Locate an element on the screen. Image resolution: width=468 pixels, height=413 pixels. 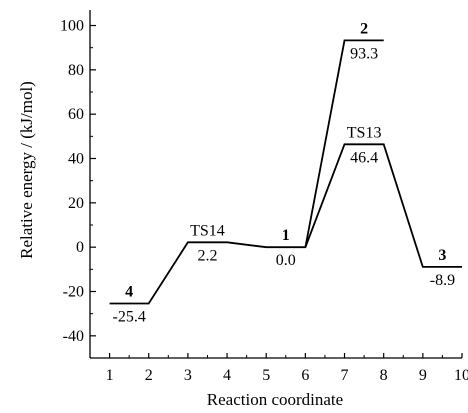
y-tick-label: 20 is located at coordinates (76, 203).